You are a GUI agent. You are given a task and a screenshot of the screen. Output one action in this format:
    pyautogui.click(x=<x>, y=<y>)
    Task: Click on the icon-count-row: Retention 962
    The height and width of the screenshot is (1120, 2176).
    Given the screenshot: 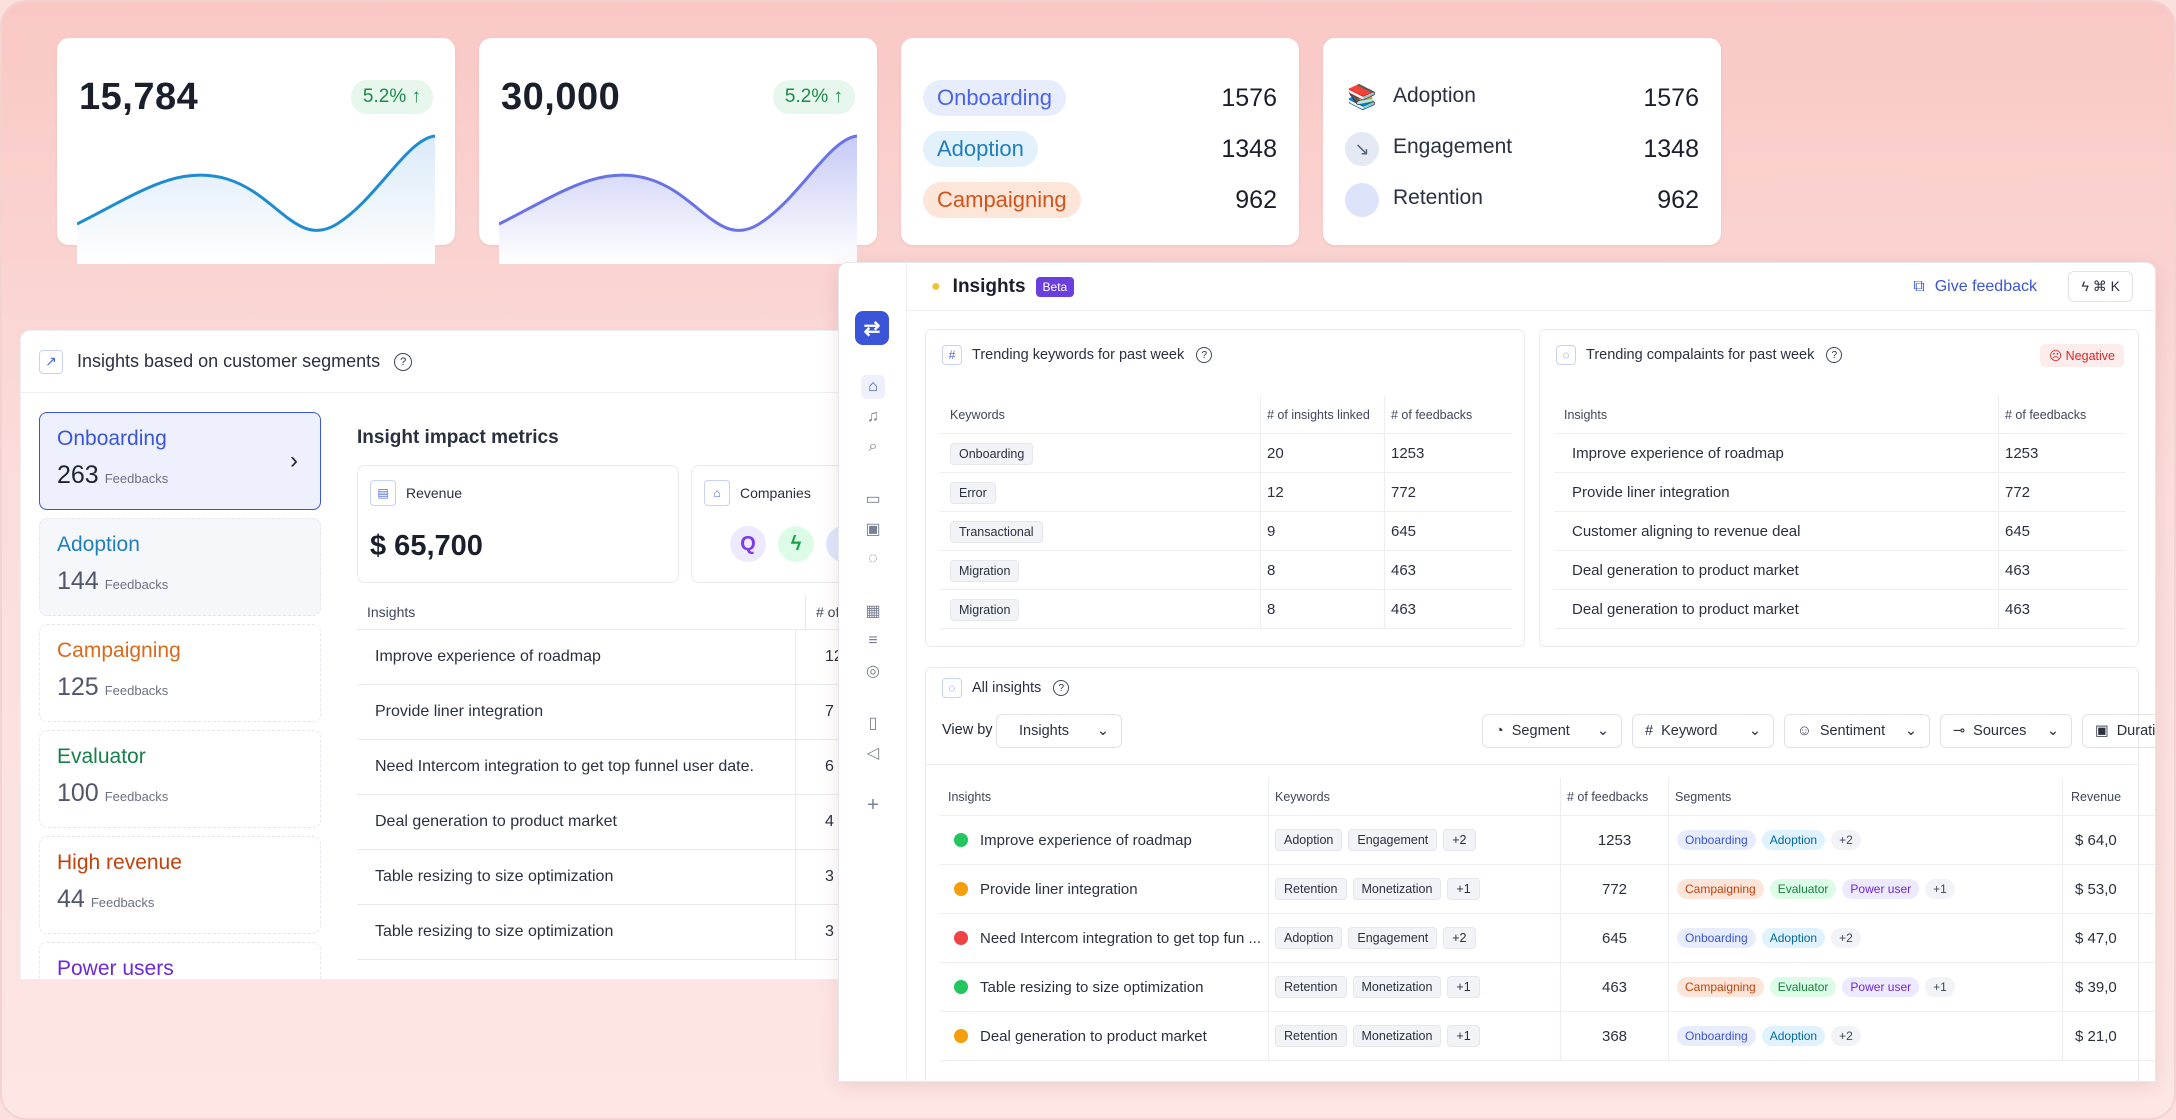 What is the action you would take?
    pyautogui.click(x=1522, y=200)
    